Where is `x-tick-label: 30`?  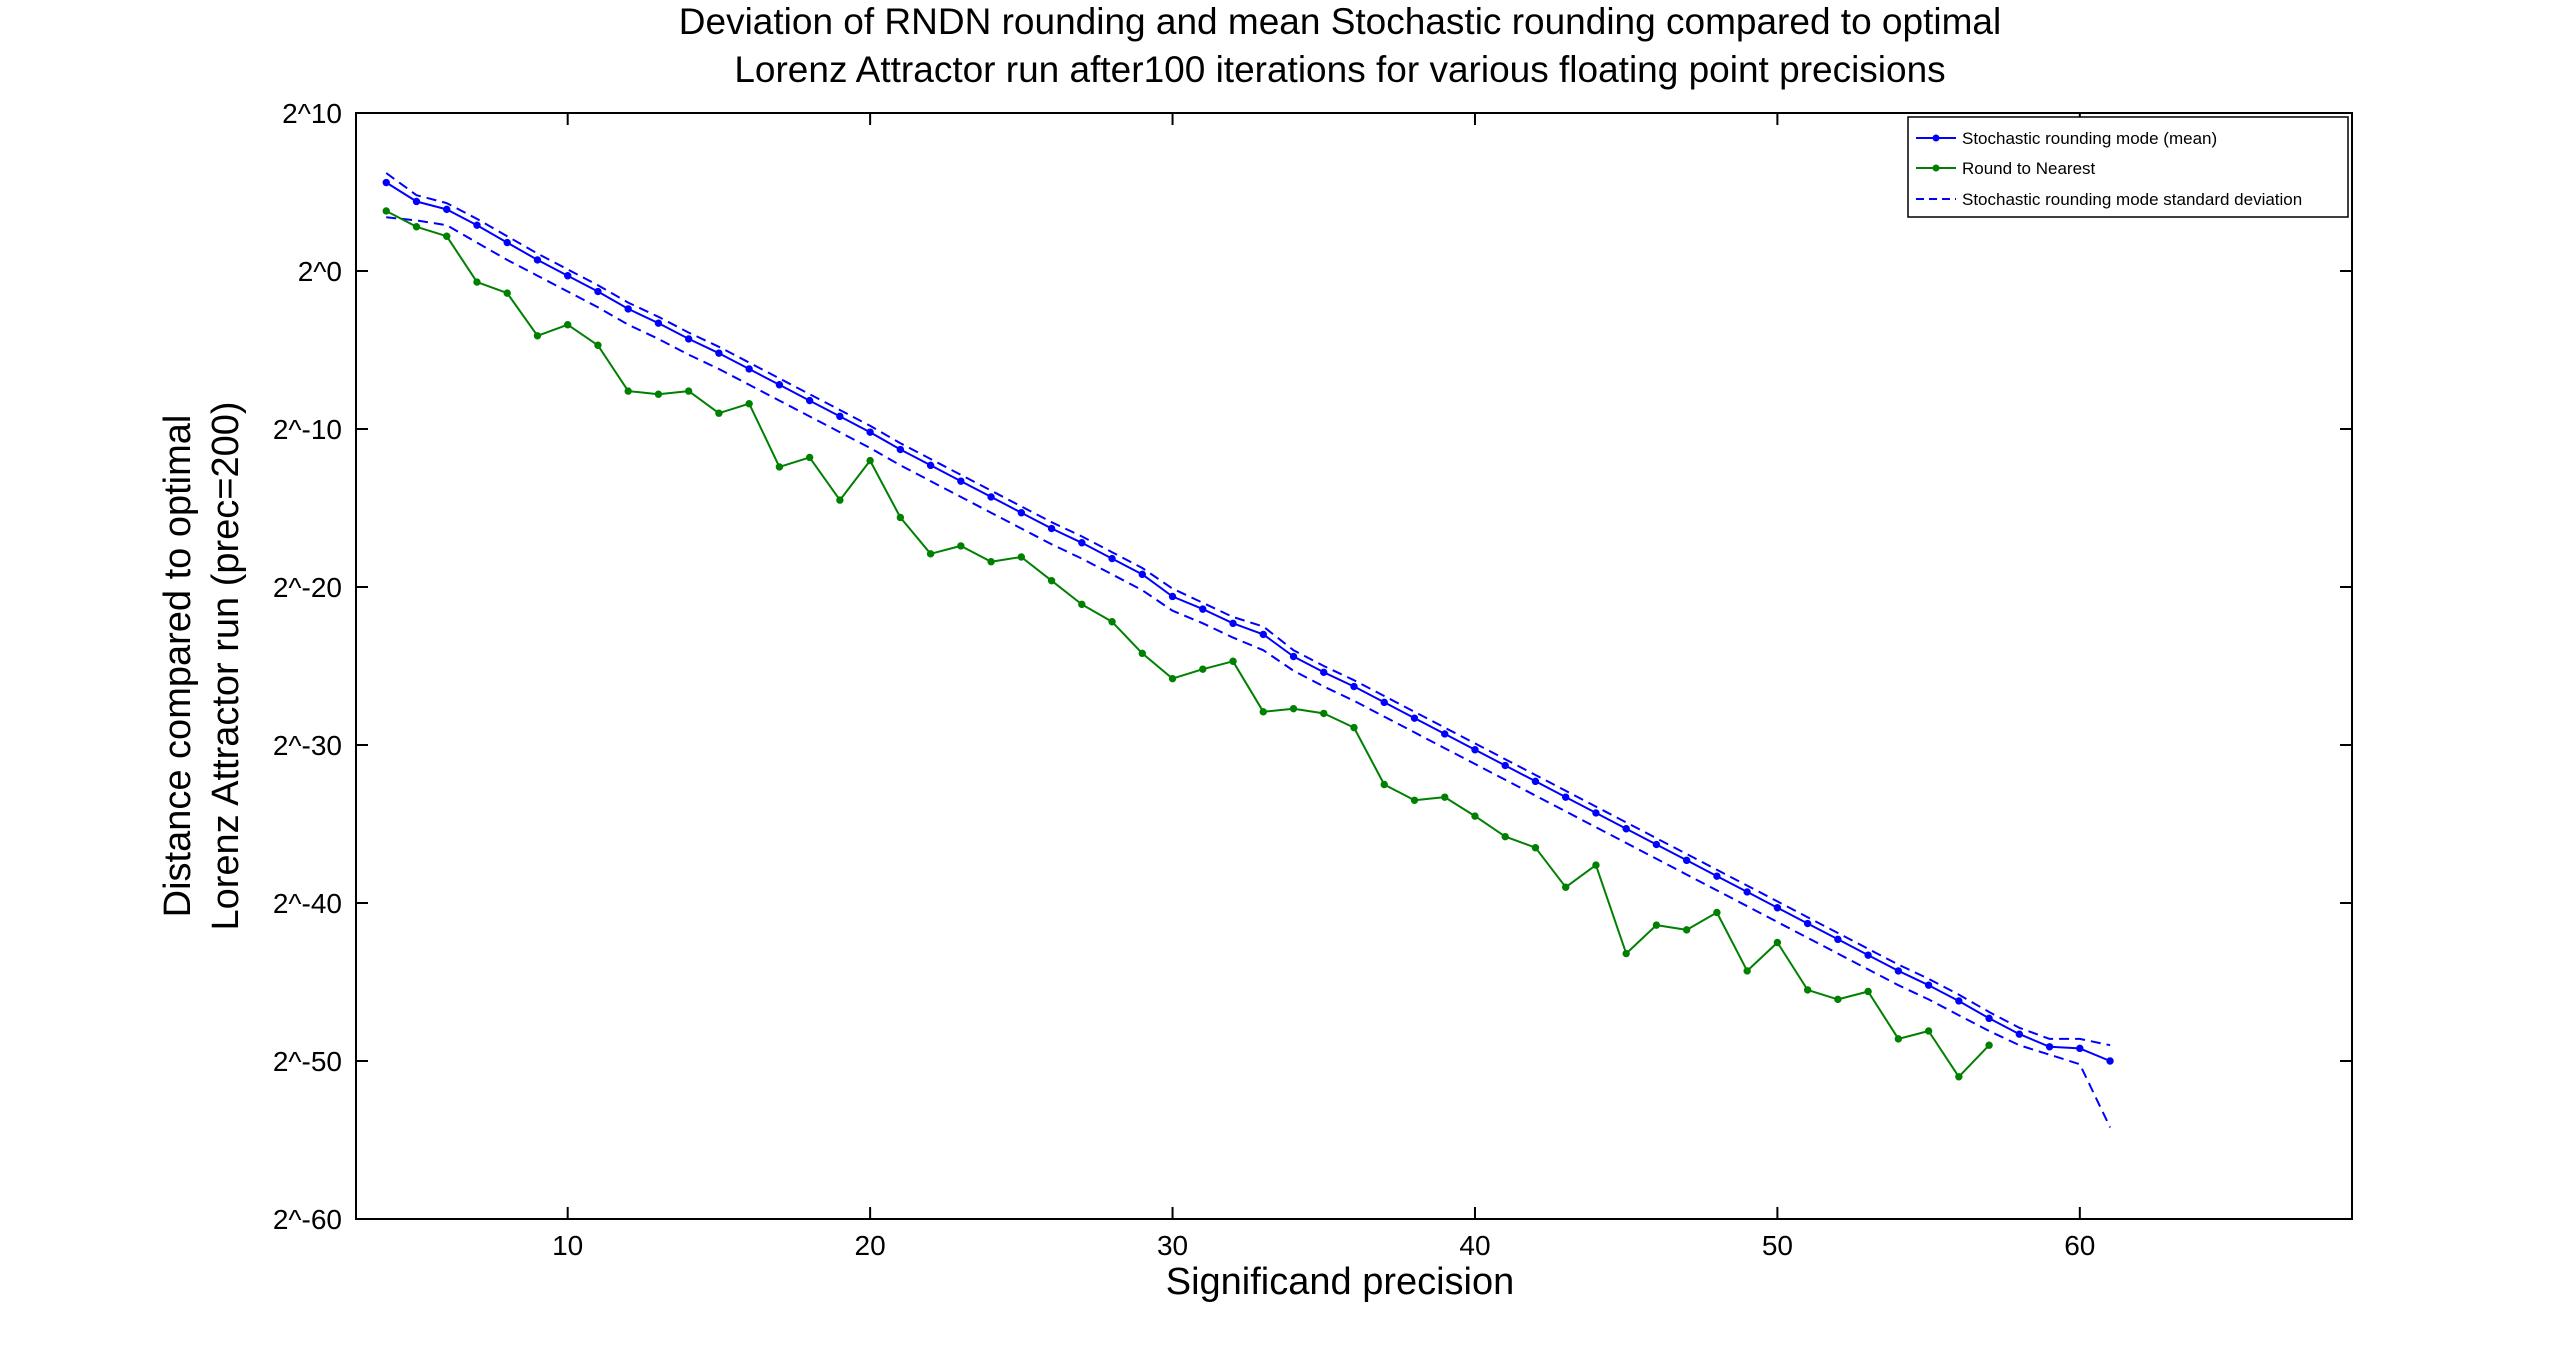
x-tick-label: 30 is located at coordinates (1172, 1245).